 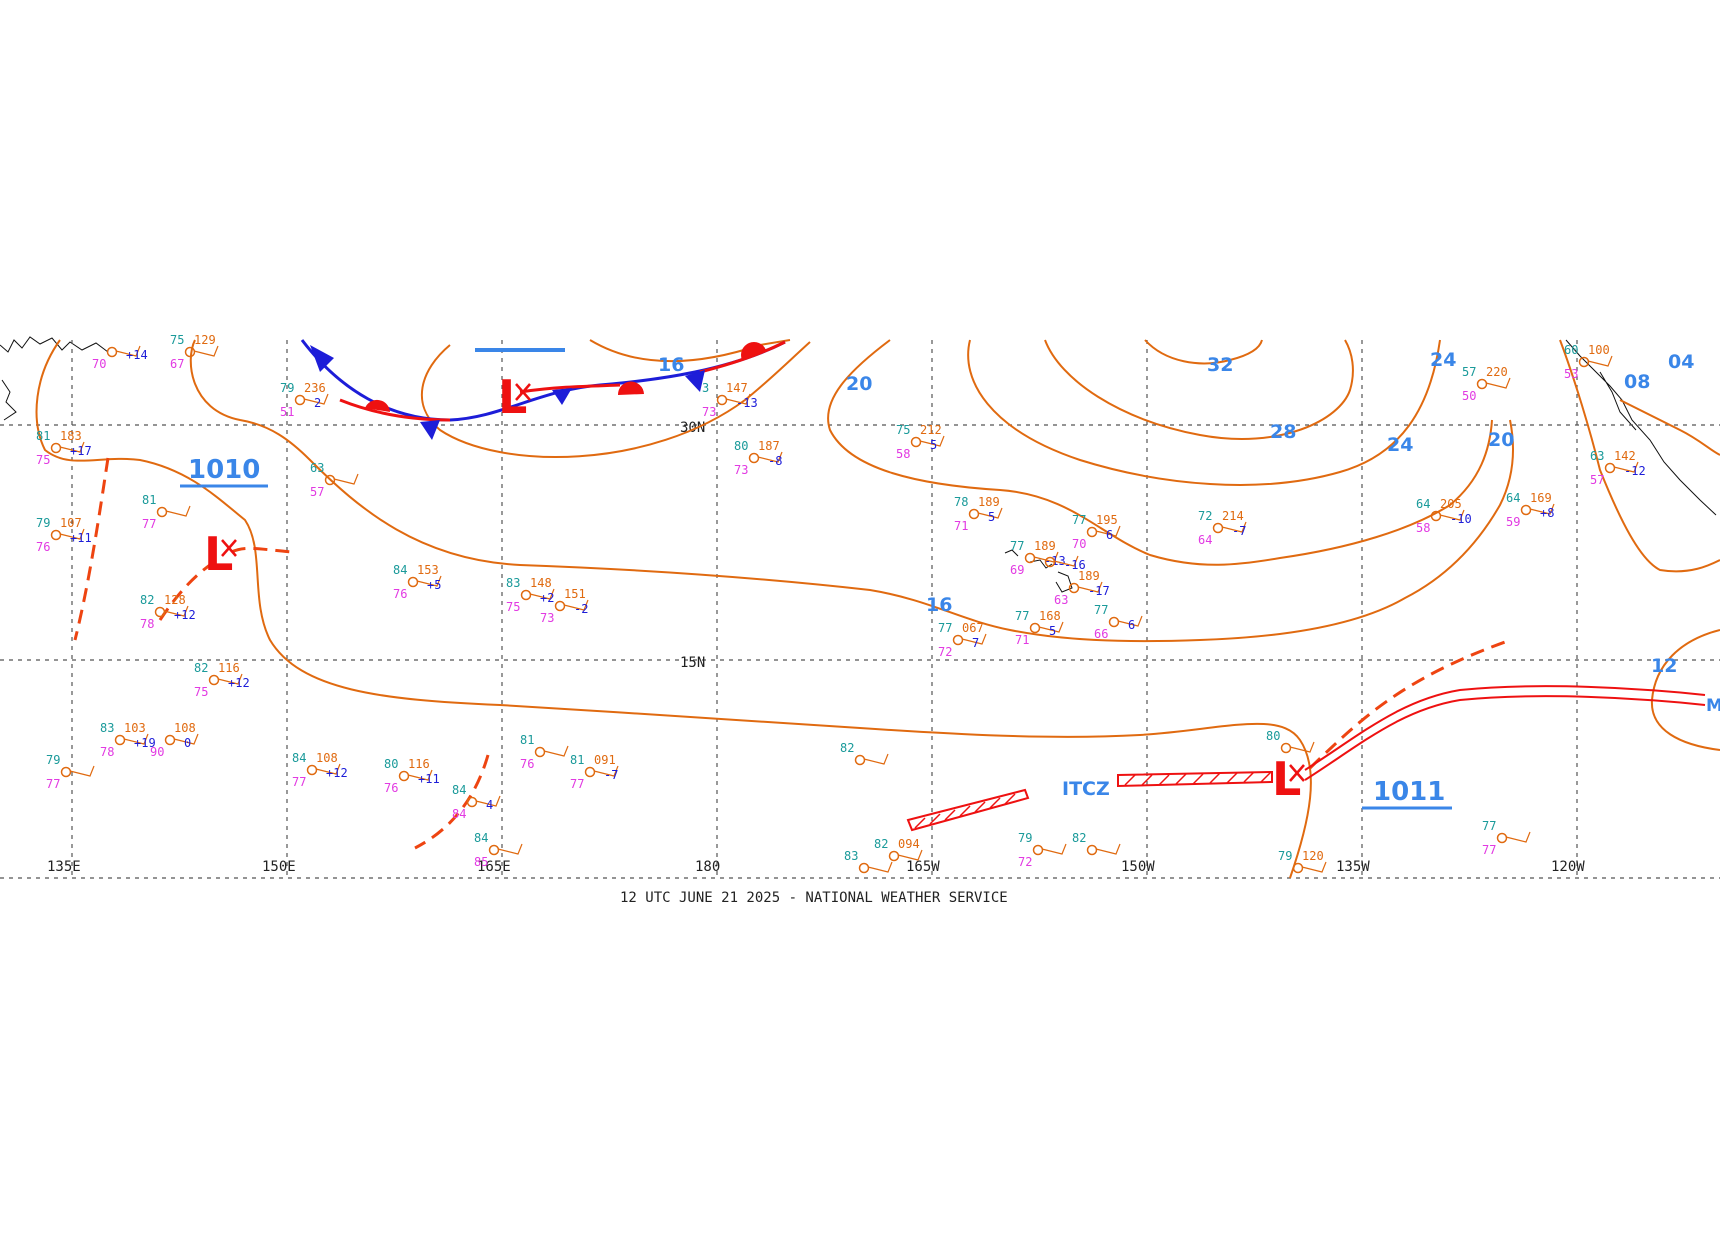 I want to click on station-temperature: 79, so click(x=1025, y=838).